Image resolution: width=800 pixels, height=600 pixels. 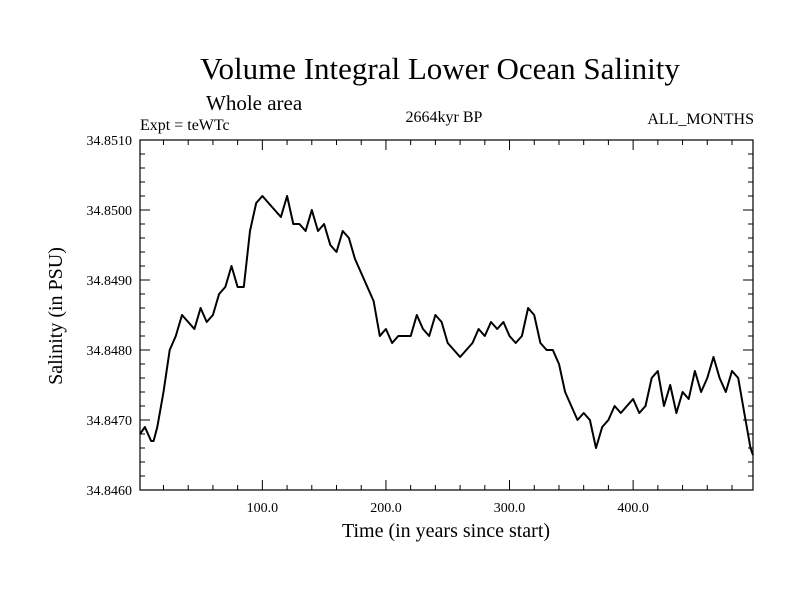 What do you see at coordinates (110, 141) in the screenshot?
I see `y-tick-label: 34.8510` at bounding box center [110, 141].